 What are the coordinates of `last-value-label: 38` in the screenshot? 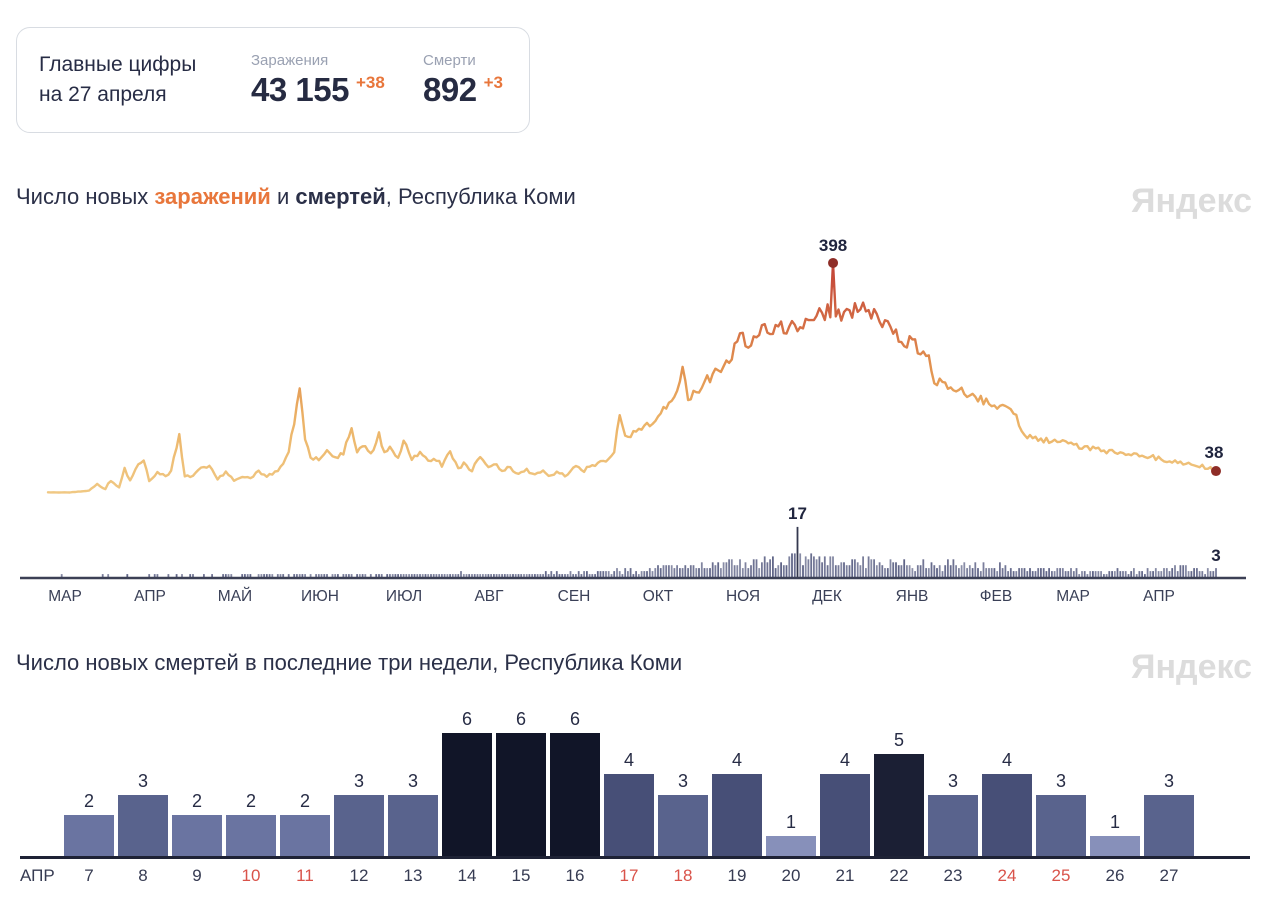 It's located at (1214, 452).